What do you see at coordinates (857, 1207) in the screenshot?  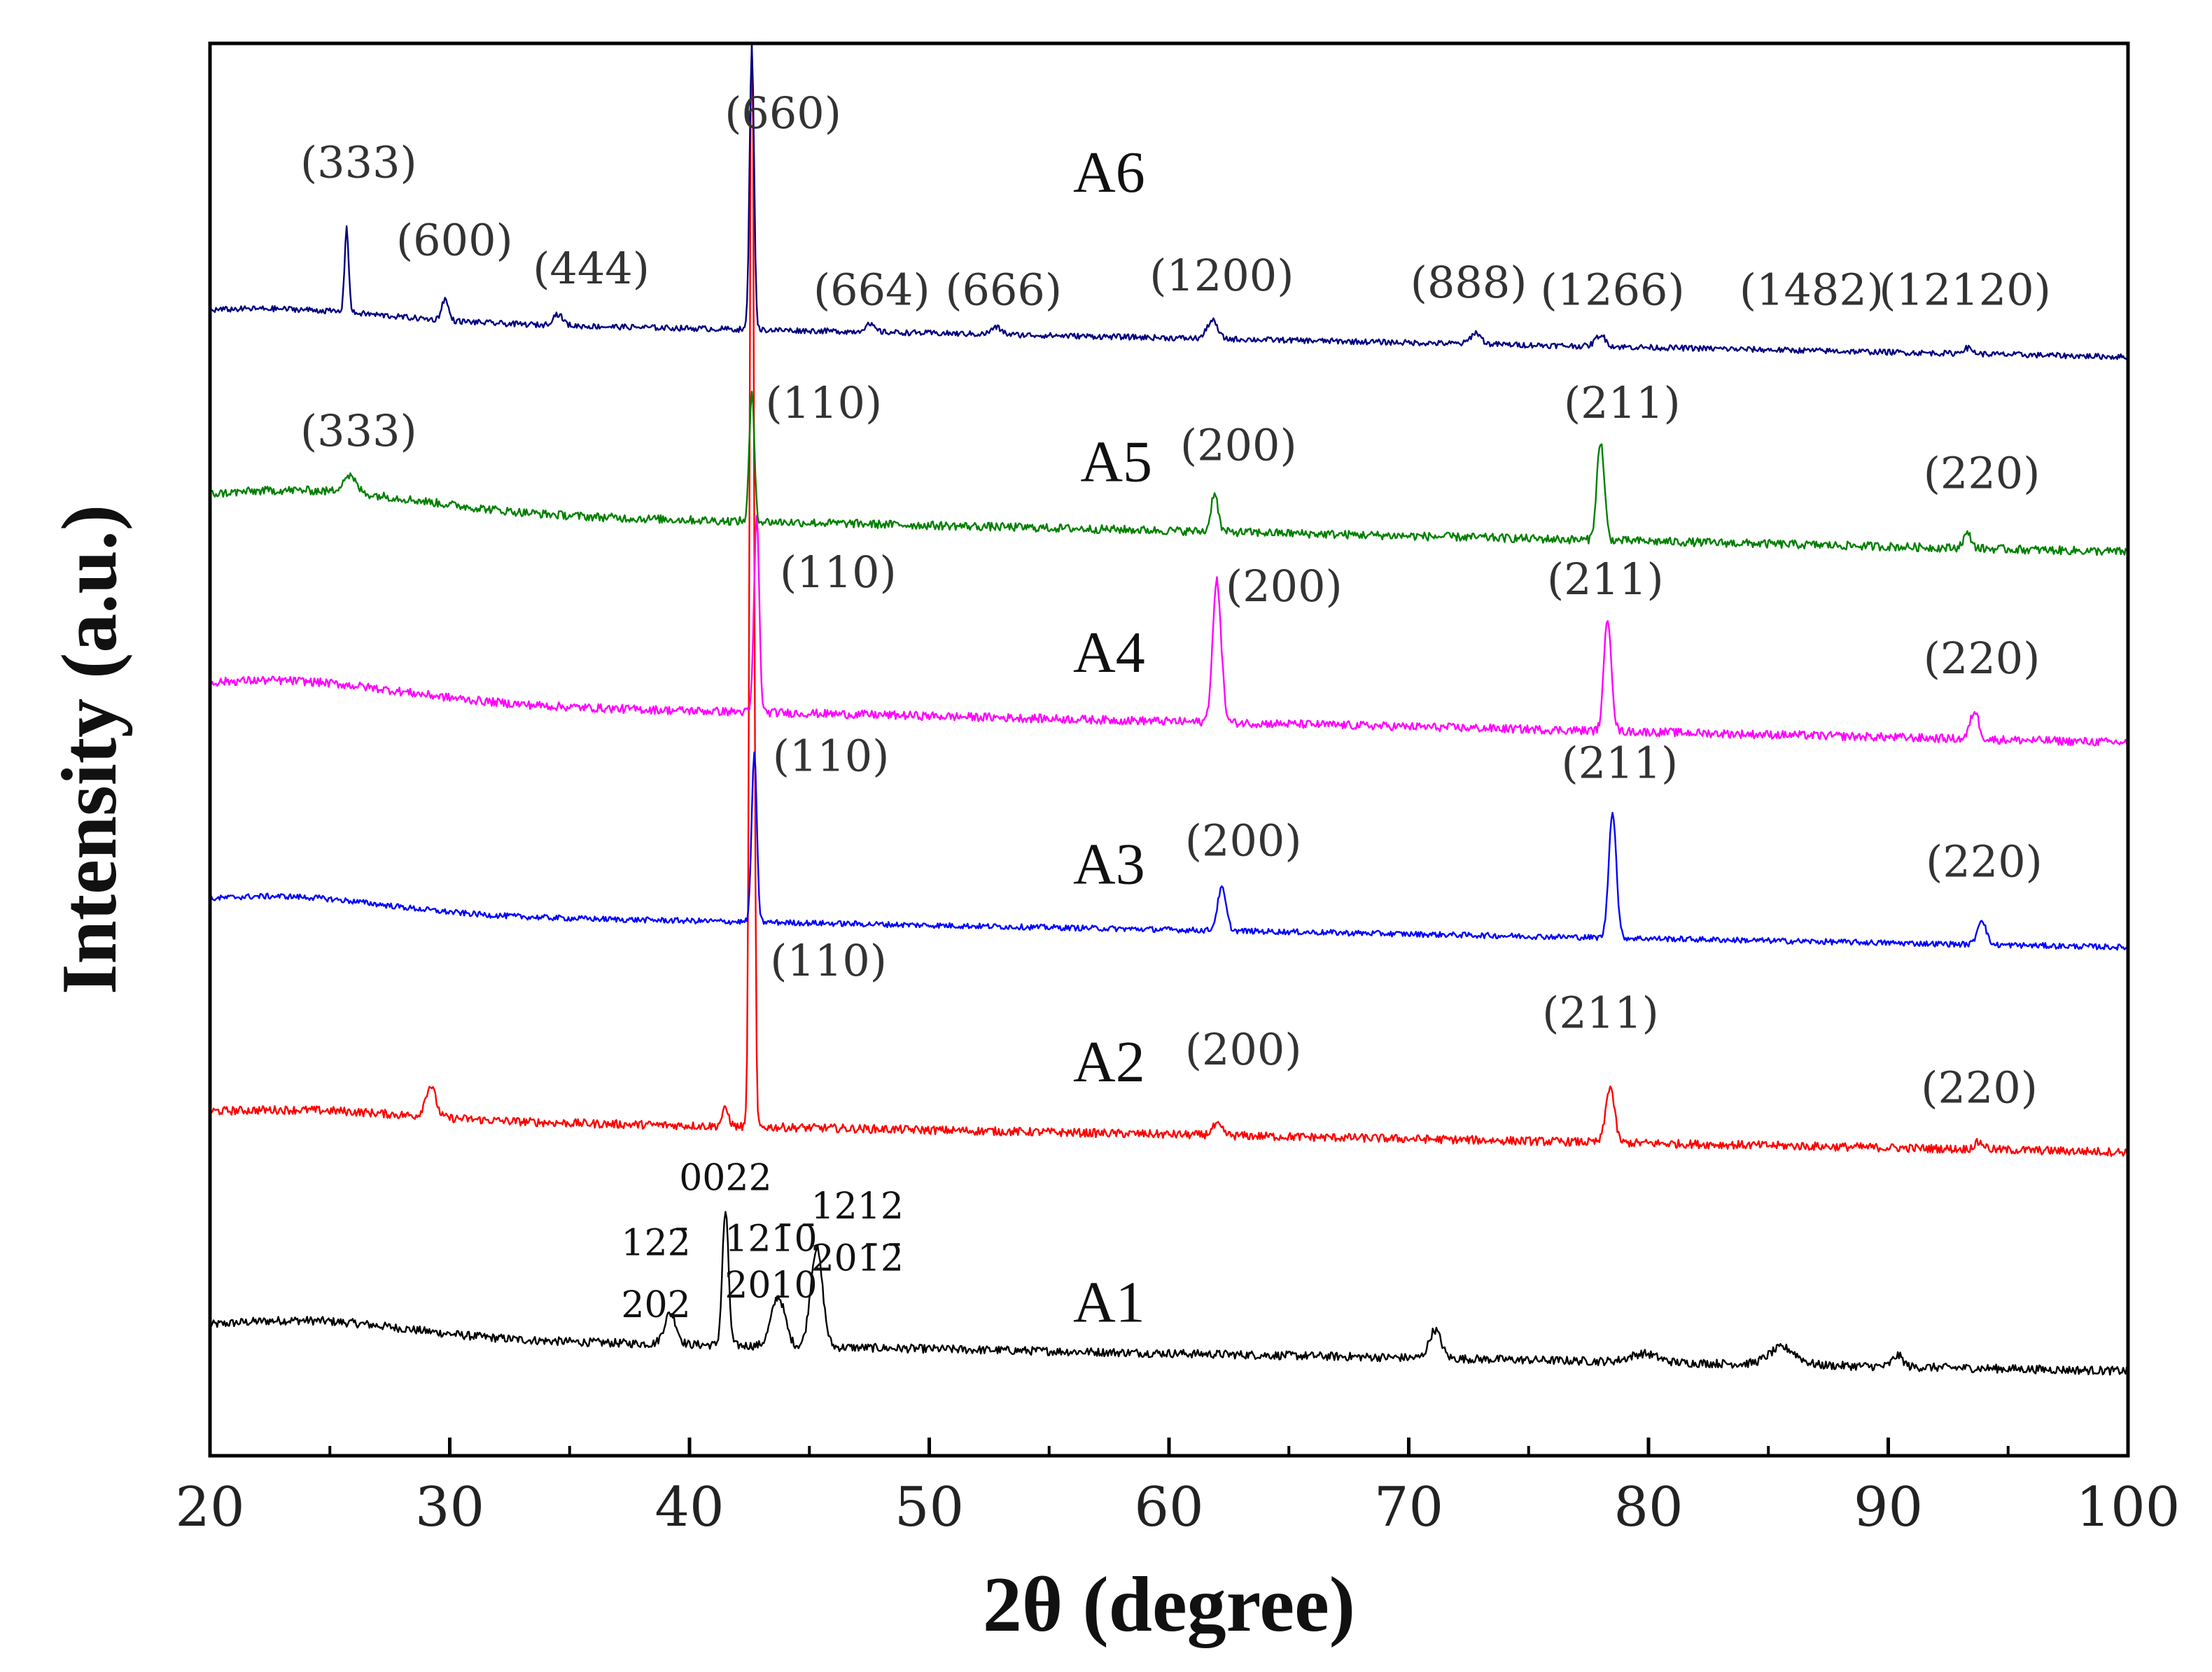 I see `peak-label: 1212` at bounding box center [857, 1207].